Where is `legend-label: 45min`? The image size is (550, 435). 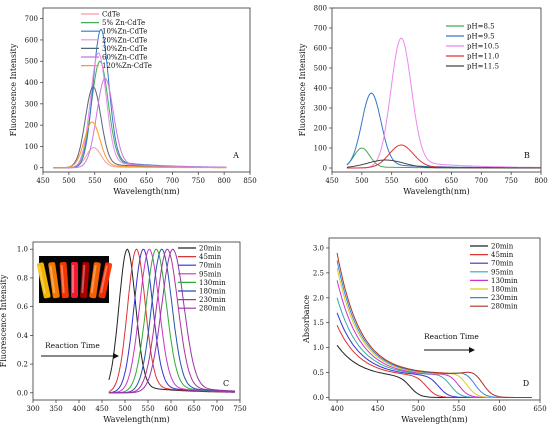
legend-label: 45min is located at coordinates (502, 255).